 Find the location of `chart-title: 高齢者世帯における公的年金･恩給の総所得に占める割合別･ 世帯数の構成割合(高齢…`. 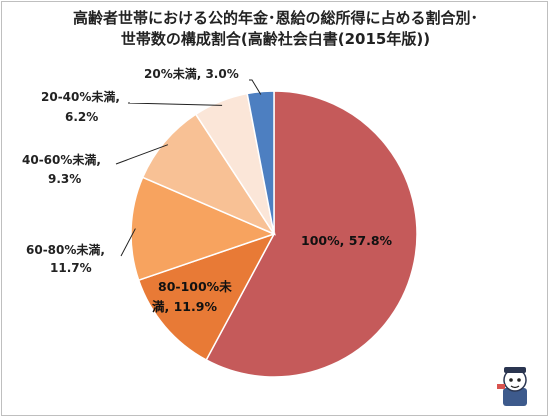

chart-title: 高齢者世帯における公的年金･恩給の総所得に占める割合別･ 世帯数の構成割合(高齢… is located at coordinates (275, 29).